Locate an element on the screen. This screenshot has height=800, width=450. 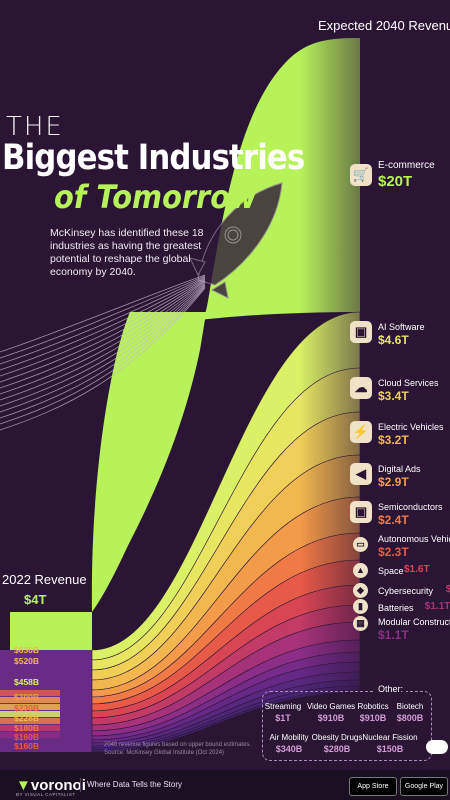
title-the: THE is located at coordinates (35, 127).